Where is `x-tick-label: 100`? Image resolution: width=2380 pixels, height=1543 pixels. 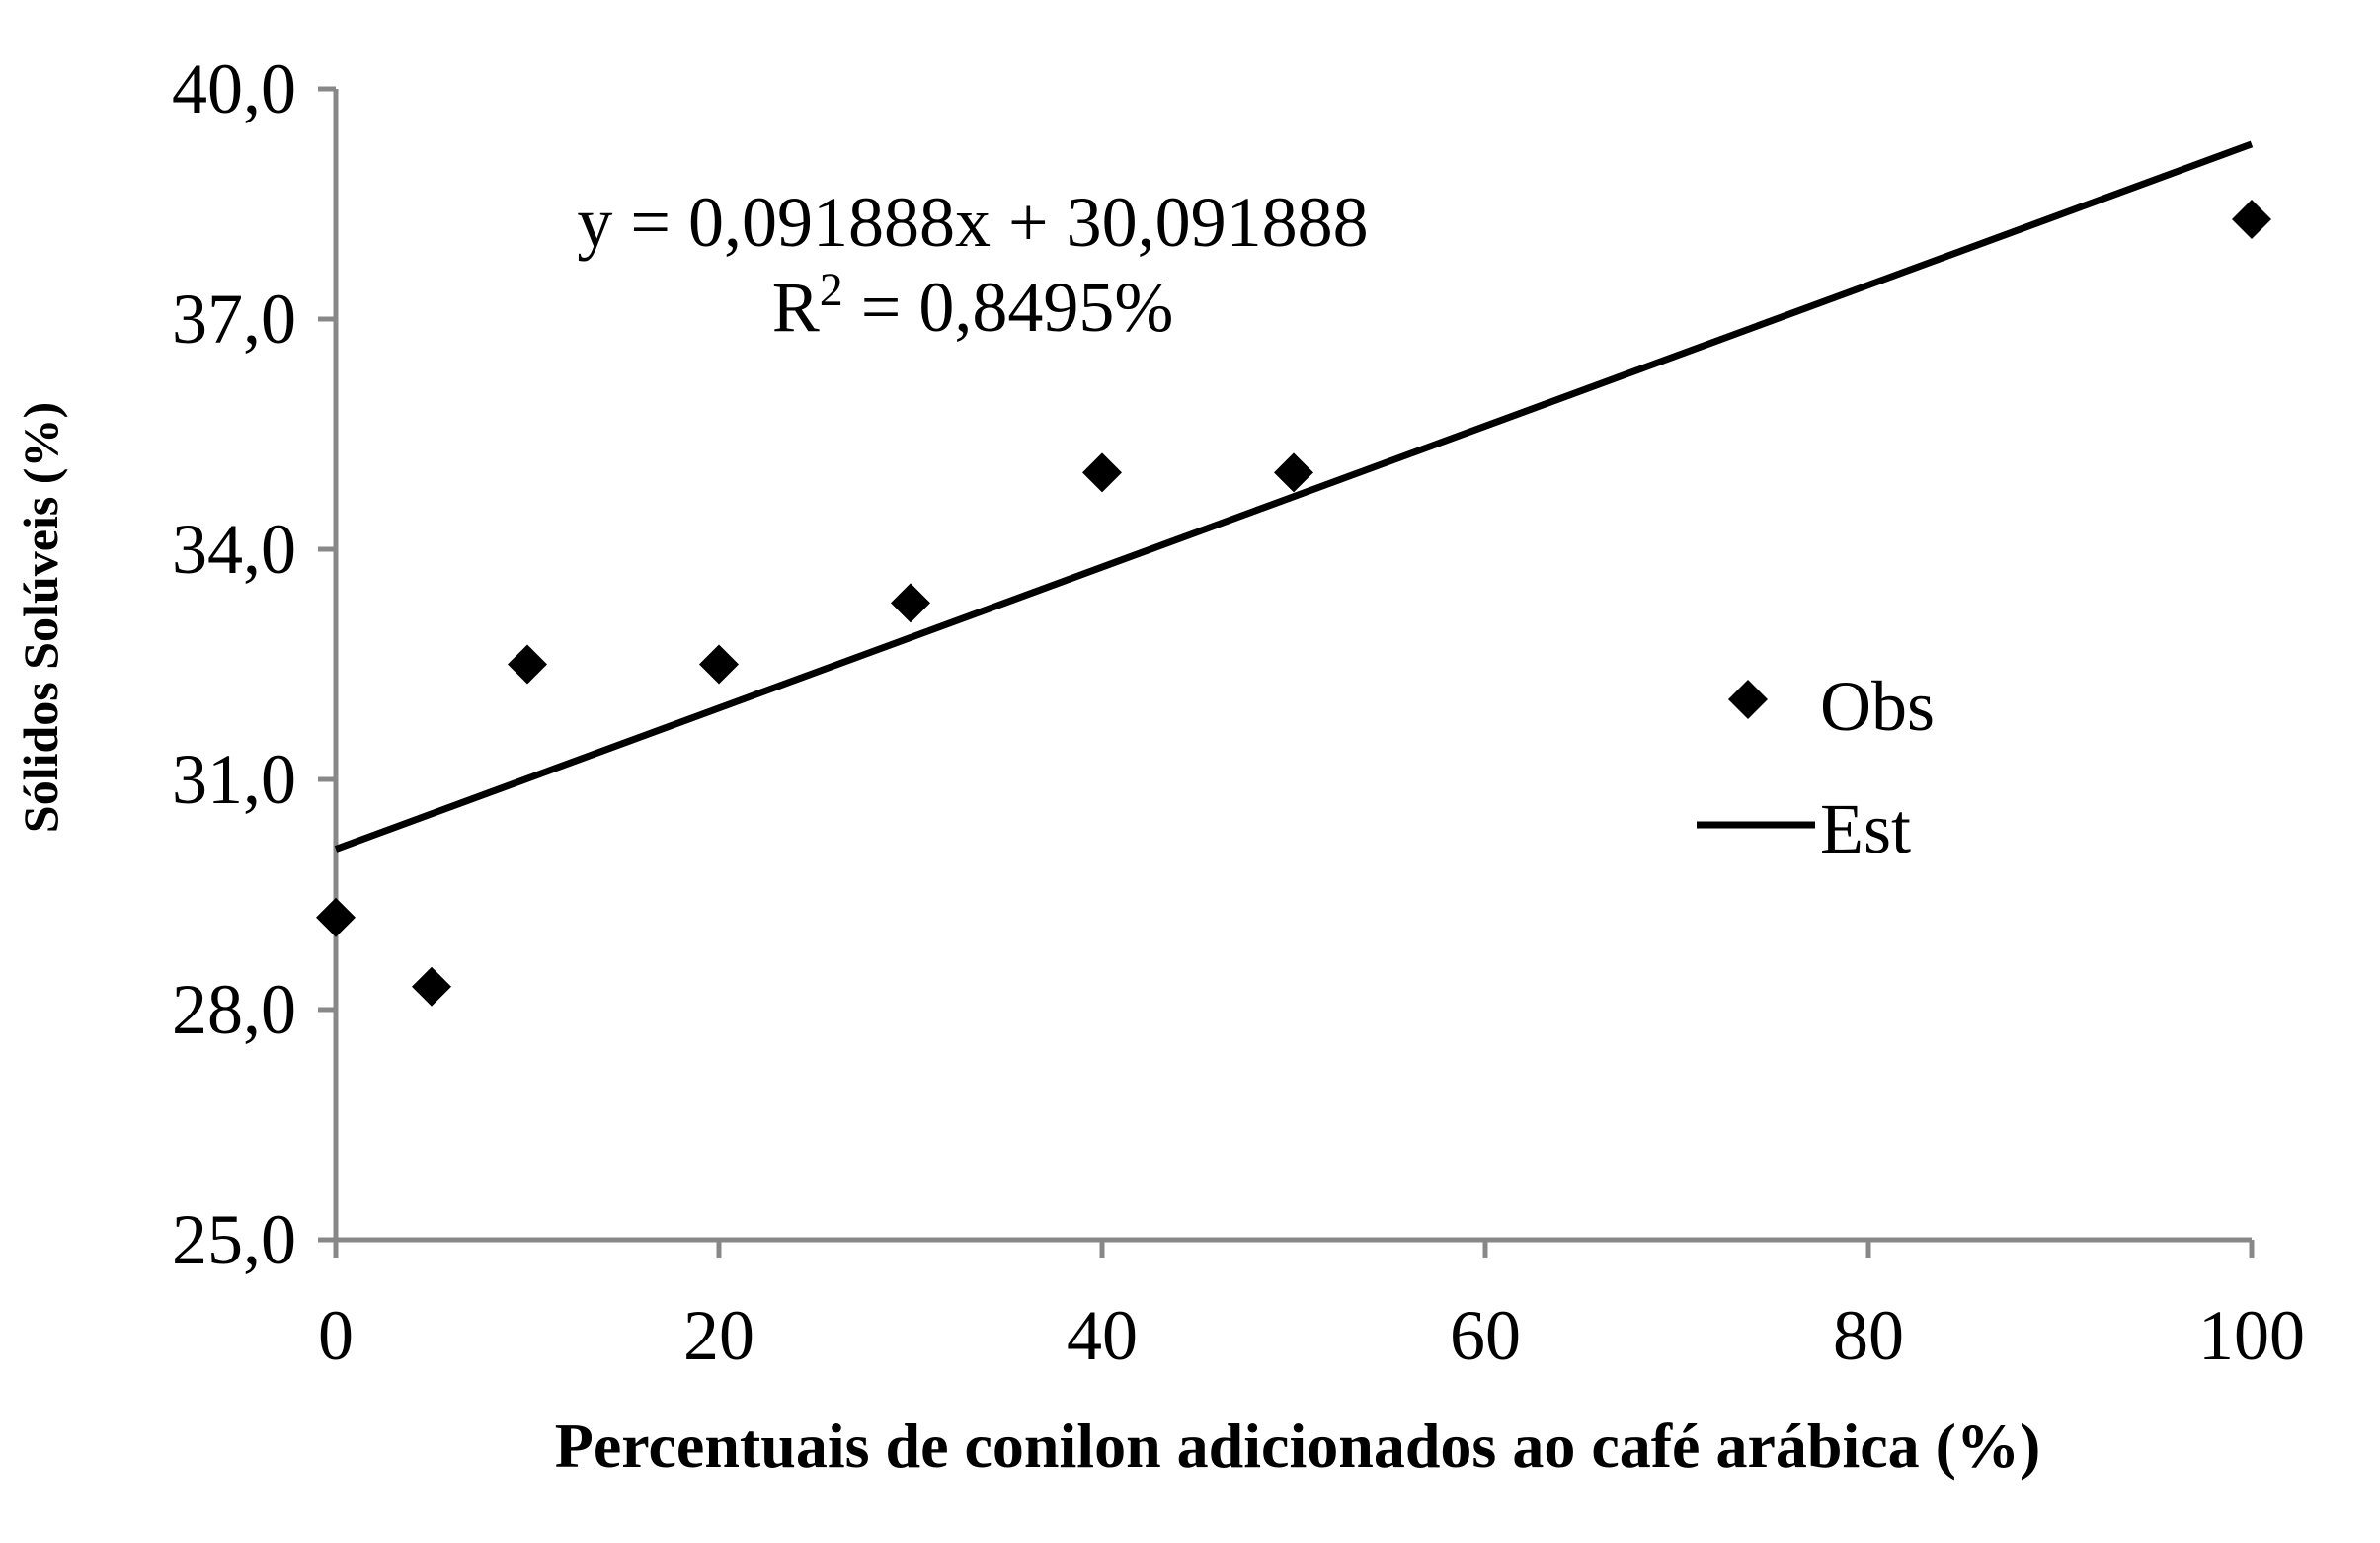 x-tick-label: 100 is located at coordinates (2251, 1335).